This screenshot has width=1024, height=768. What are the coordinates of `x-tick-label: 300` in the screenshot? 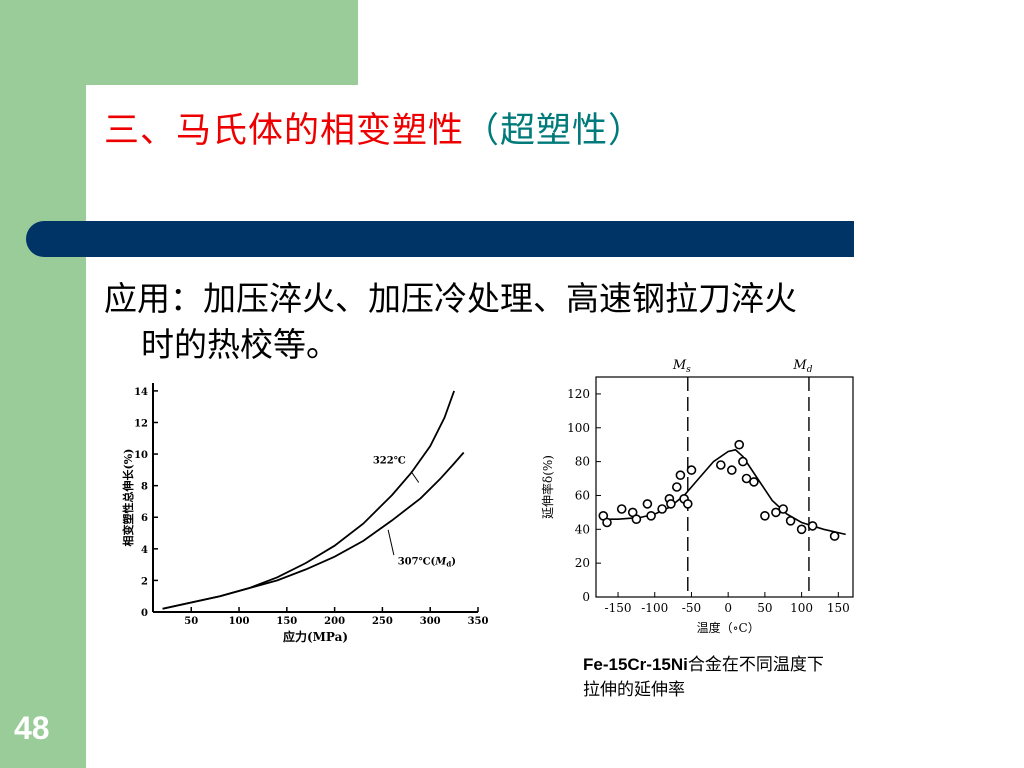 It's located at (430, 621).